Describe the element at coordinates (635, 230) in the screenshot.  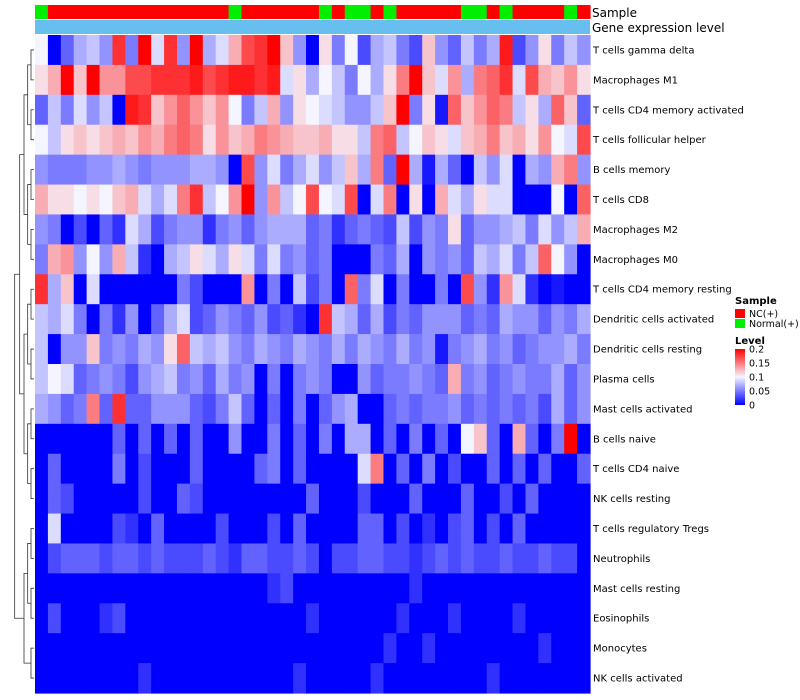
I see `row-label: Macrophages M2` at that location.